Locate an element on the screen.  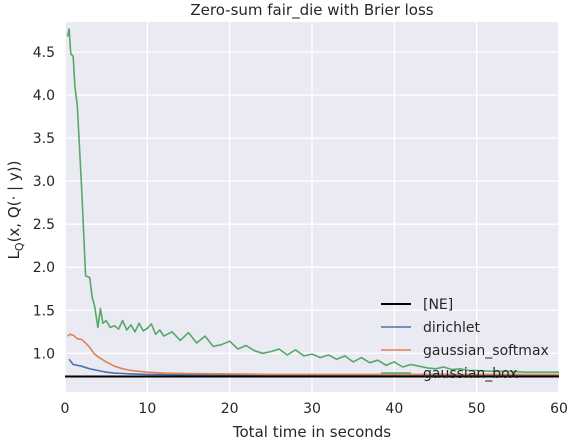
x-tick-label: 50 is located at coordinates (477, 409).